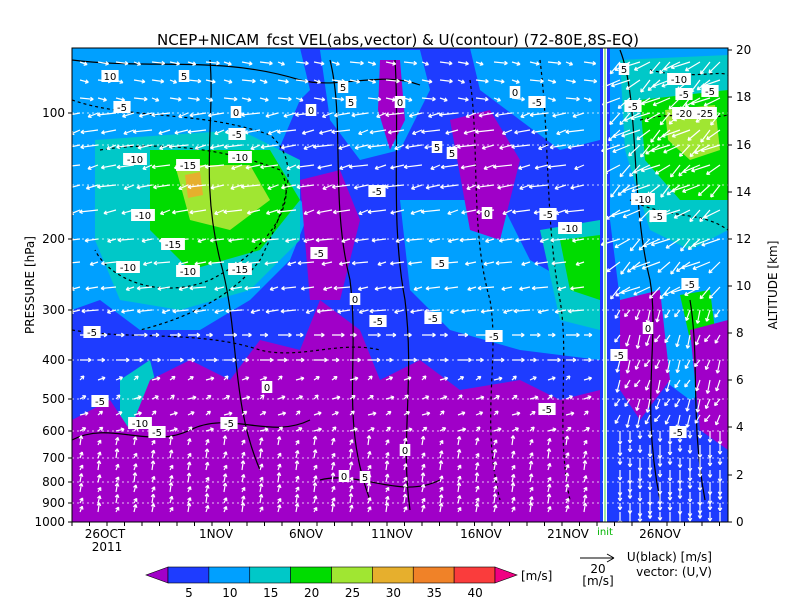 The image size is (800, 600). What do you see at coordinates (485, 175) in the screenshot?
I see `shade-magenta-upper` at bounding box center [485, 175].